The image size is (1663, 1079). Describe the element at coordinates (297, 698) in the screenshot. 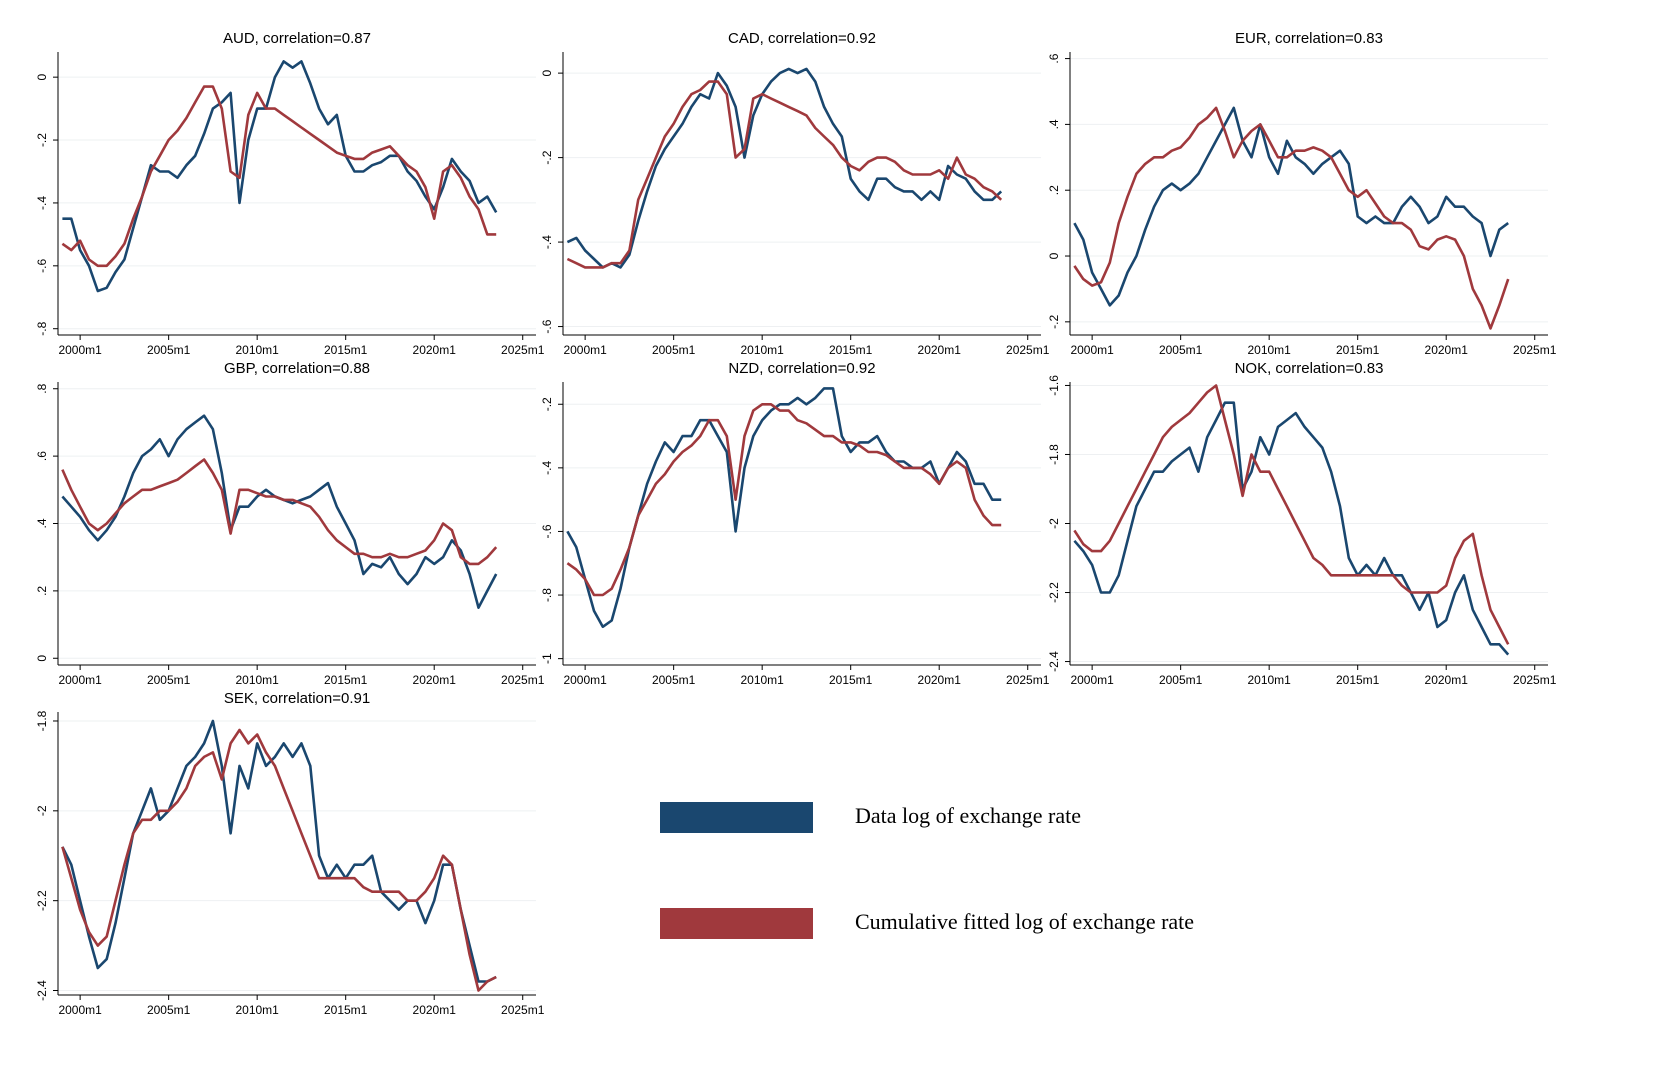

I see `chart-title: SEK, correlation=0.91` at that location.